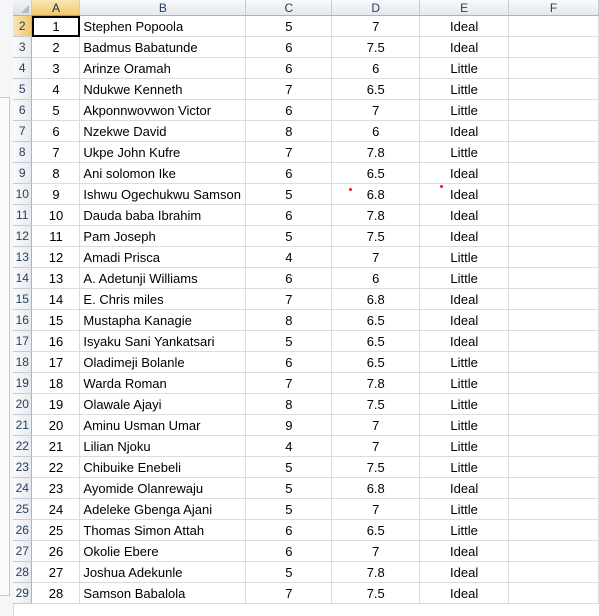  Describe the element at coordinates (163, 110) in the screenshot. I see `cell-b: Akponnwovwon Victor` at that location.